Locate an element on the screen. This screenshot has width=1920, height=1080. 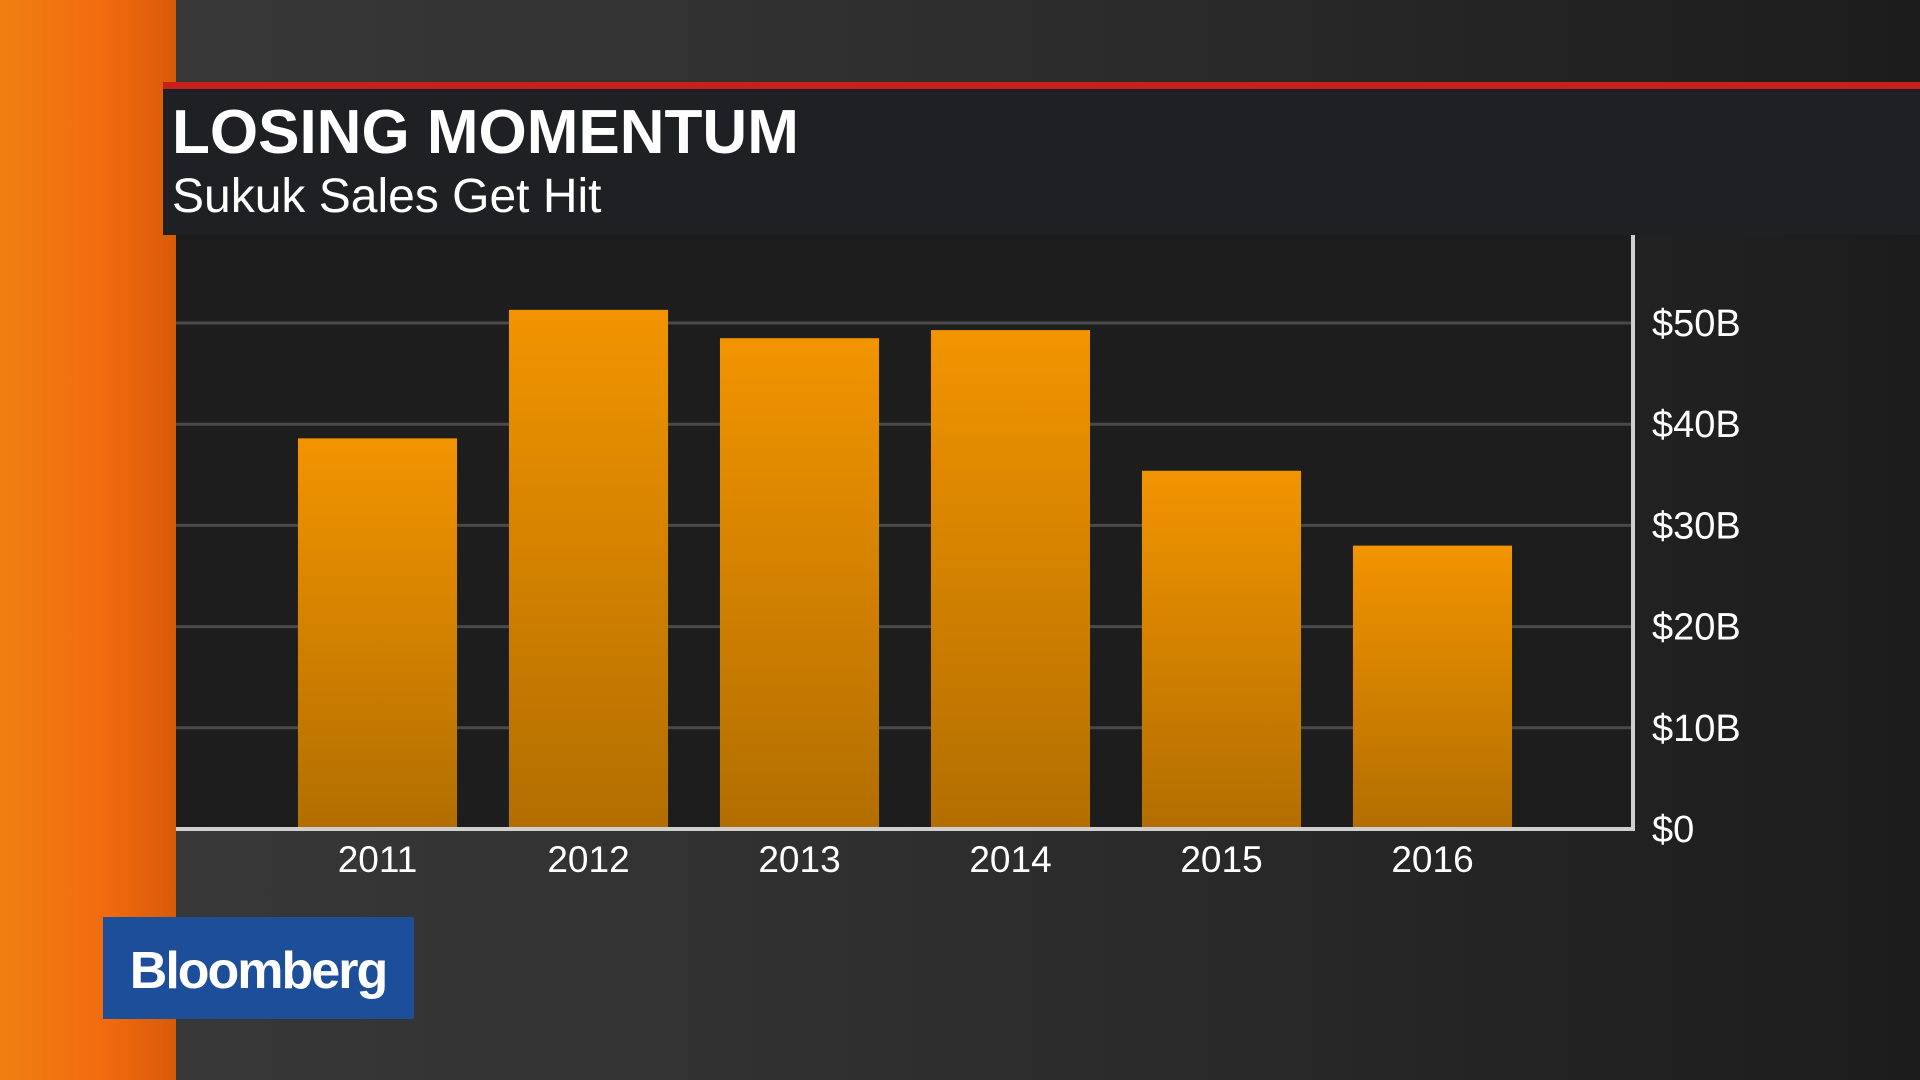
chart-subtitle: Sukuk Sales Get Hit is located at coordinates (387, 196).